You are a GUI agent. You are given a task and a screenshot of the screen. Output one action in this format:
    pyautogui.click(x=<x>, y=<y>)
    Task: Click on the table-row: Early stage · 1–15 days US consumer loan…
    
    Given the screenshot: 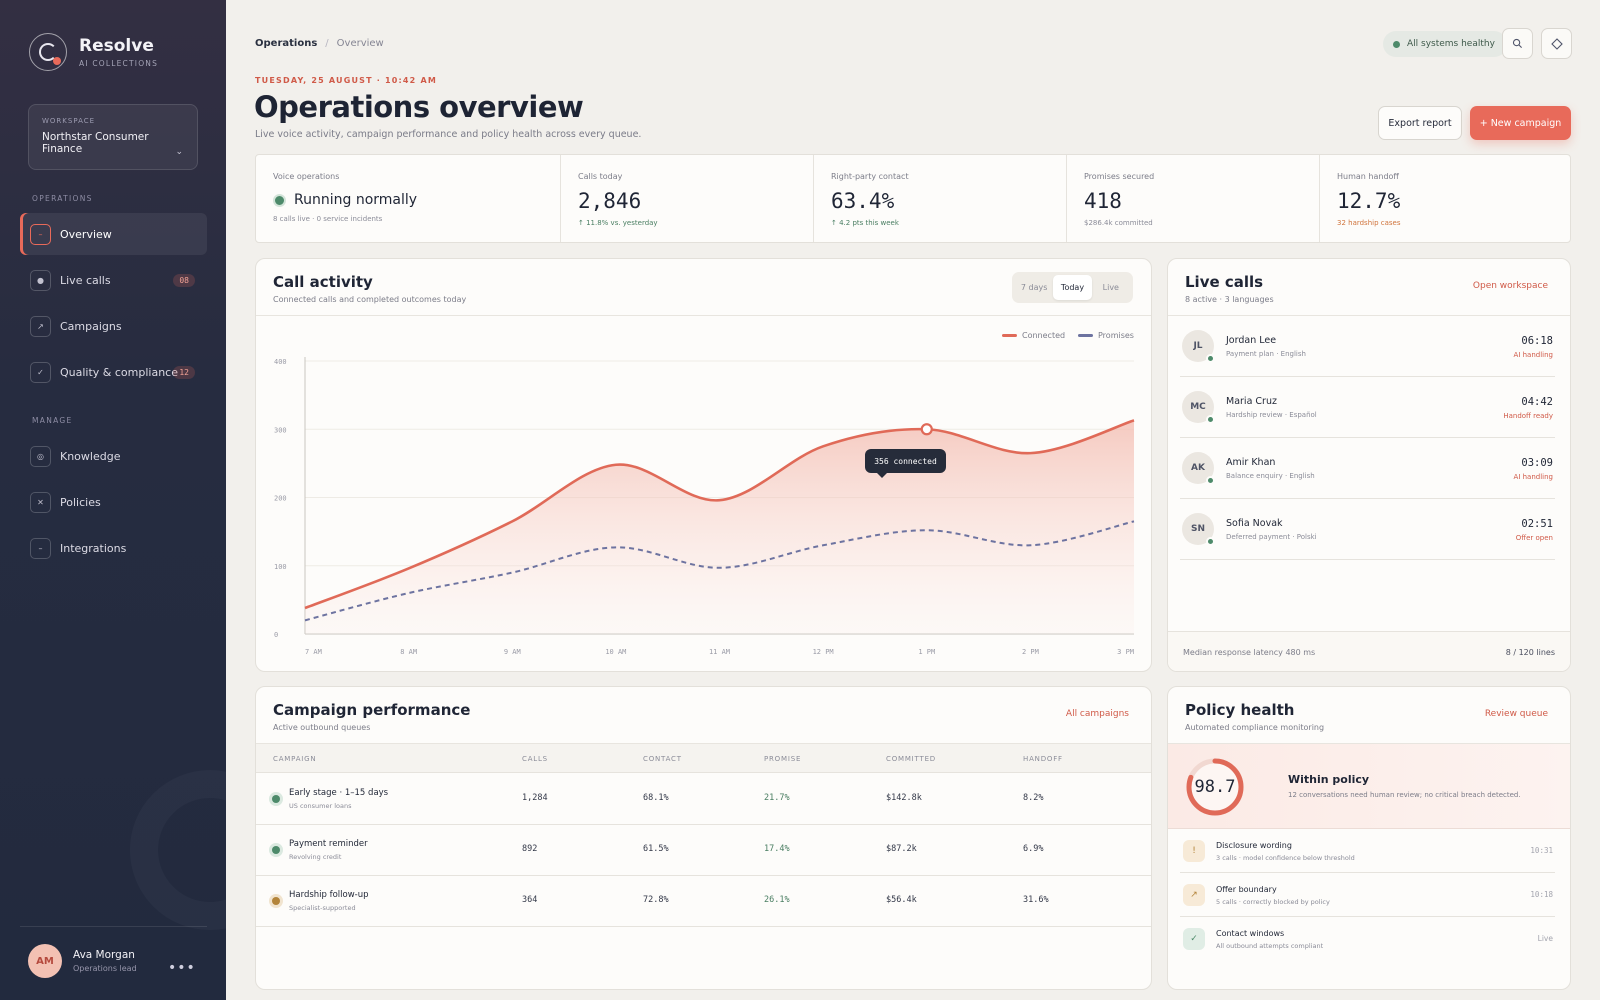 What is the action you would take?
    pyautogui.click(x=703, y=799)
    